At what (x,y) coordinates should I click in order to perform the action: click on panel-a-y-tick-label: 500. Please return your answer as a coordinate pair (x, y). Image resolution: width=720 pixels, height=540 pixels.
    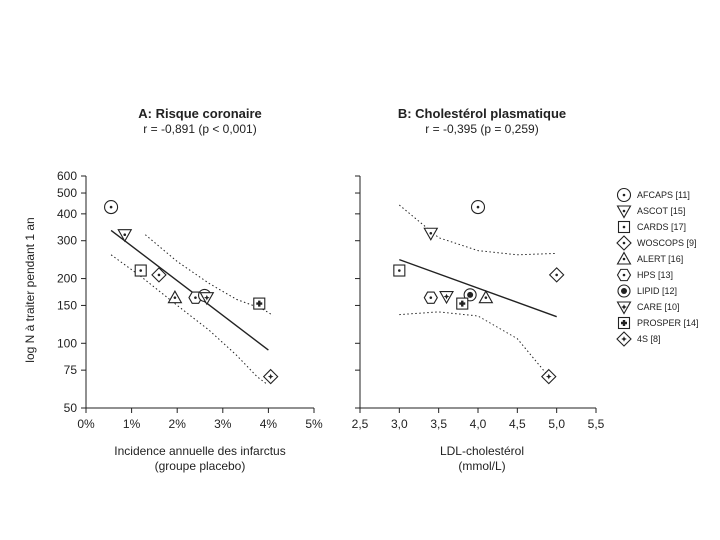
    Looking at the image, I should click on (67, 193).